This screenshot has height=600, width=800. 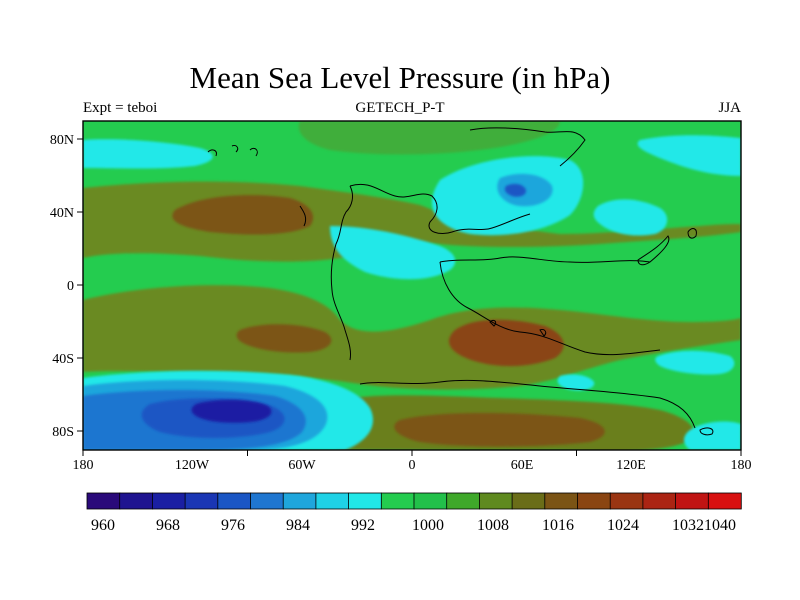 I want to click on contour-1020-continent, so click(x=506, y=343).